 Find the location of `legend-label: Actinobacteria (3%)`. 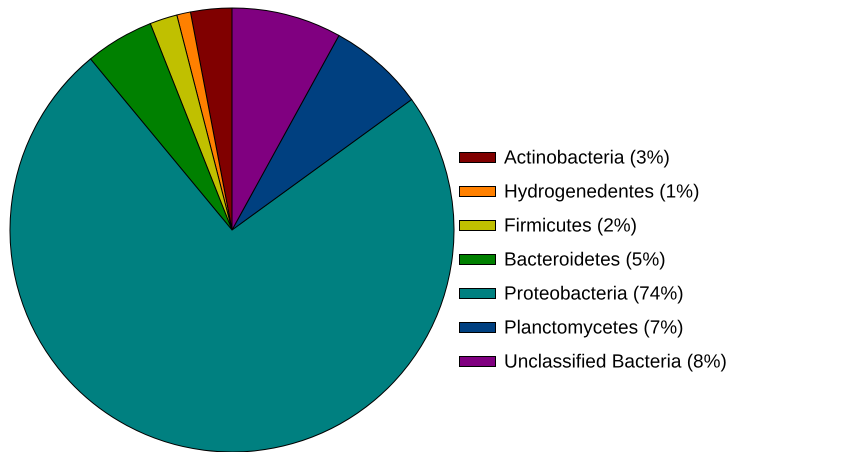

legend-label: Actinobacteria (3%) is located at coordinates (587, 158).